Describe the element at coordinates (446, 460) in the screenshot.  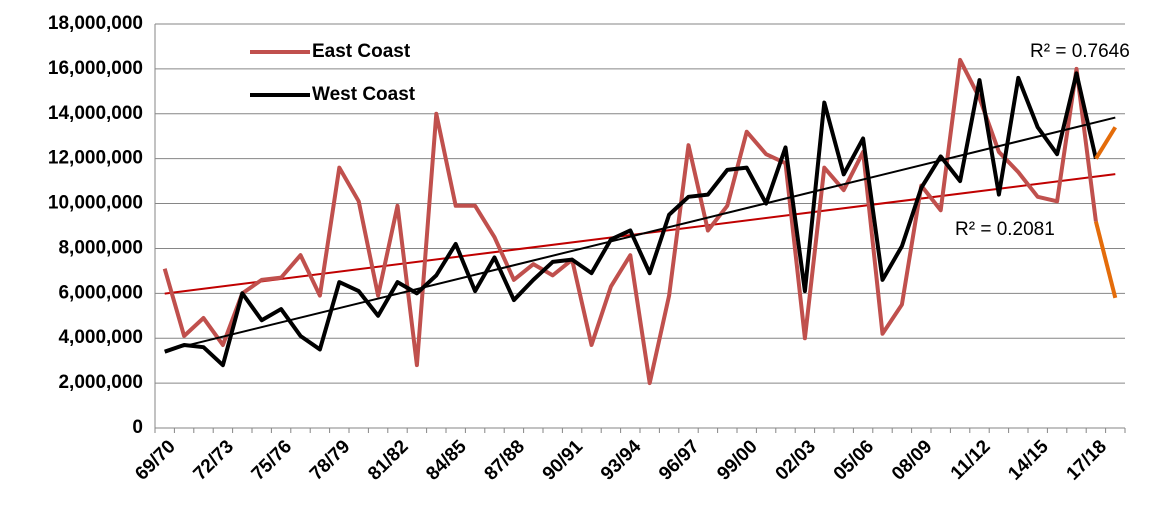
I see `x-tick-label: 84/85` at that location.